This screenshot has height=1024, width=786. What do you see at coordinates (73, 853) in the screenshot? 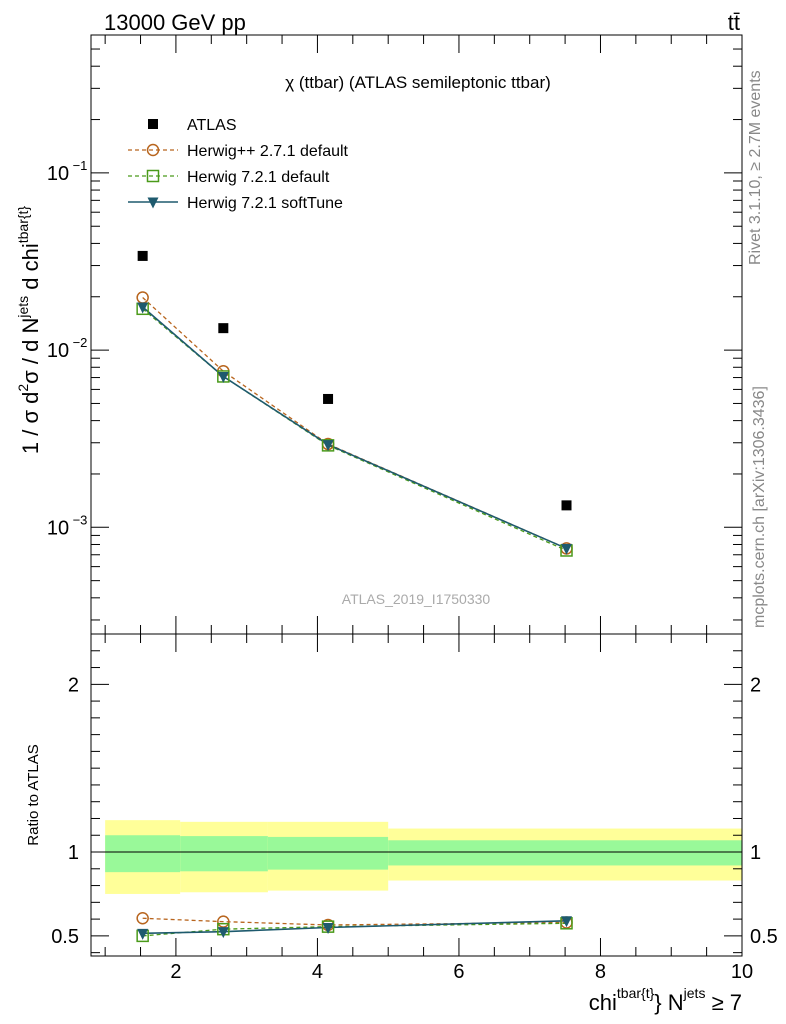
I see `ratio-y-tick-label-left: 1` at bounding box center [73, 853].